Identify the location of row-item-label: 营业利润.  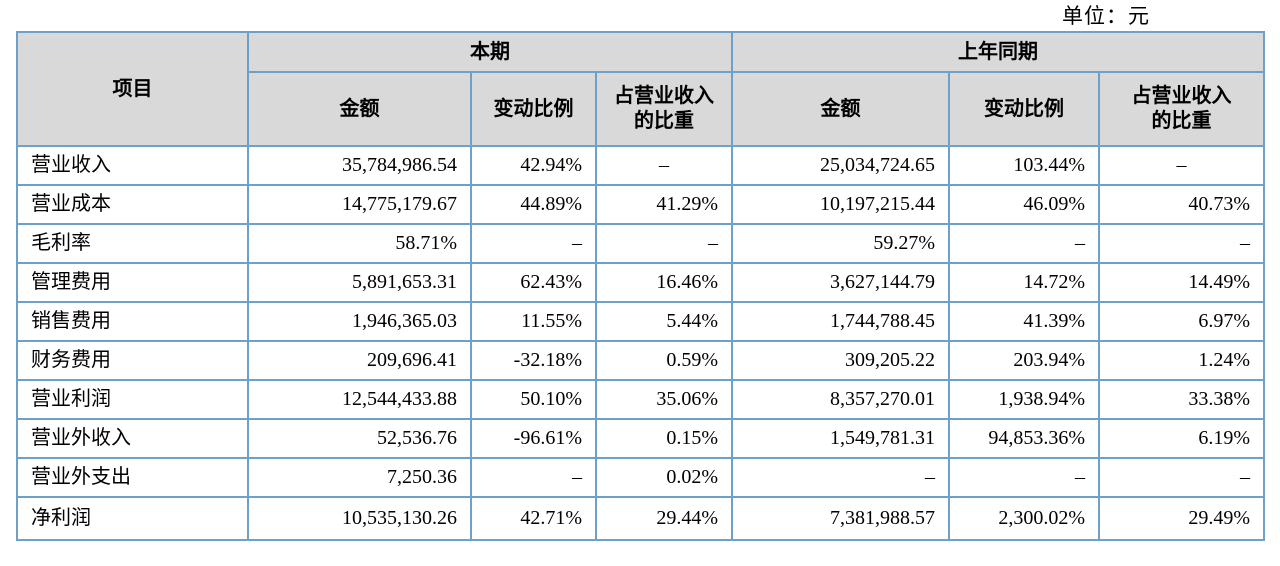
(132, 399).